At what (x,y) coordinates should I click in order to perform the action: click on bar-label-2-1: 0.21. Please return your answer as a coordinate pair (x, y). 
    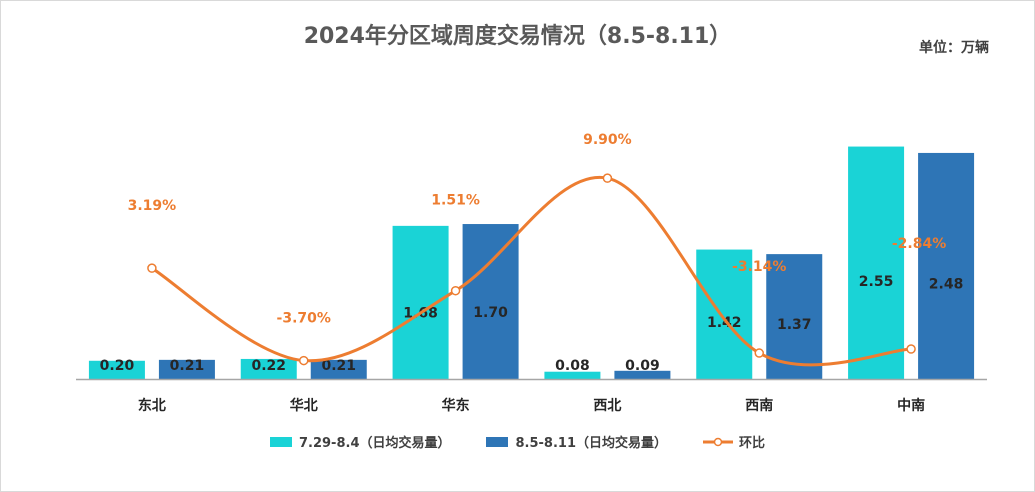
    Looking at the image, I should click on (338, 366).